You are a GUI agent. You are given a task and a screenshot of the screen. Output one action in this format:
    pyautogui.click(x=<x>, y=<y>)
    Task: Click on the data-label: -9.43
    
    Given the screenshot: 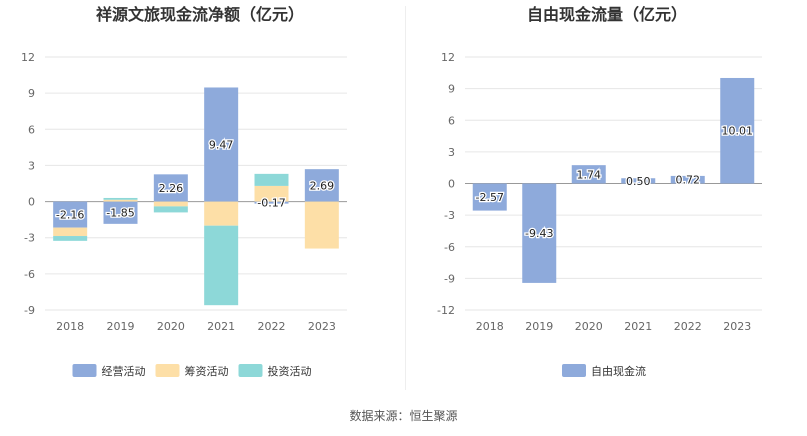 What is the action you would take?
    pyautogui.click(x=539, y=233)
    